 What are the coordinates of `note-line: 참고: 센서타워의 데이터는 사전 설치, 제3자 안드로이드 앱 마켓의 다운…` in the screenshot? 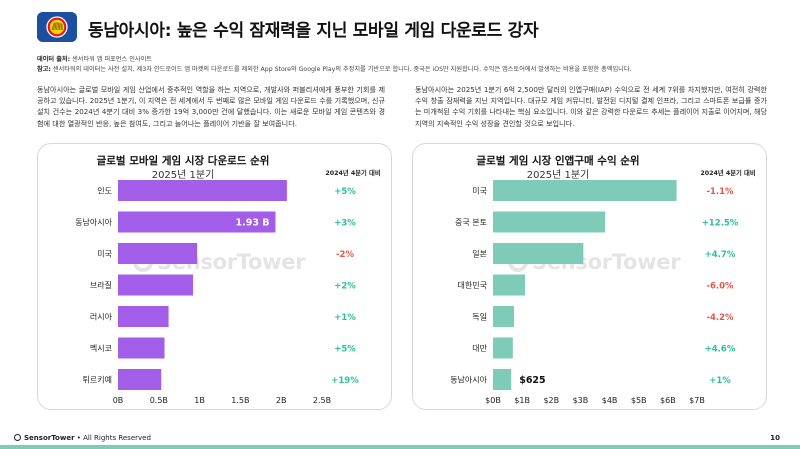 It's located at (334, 68).